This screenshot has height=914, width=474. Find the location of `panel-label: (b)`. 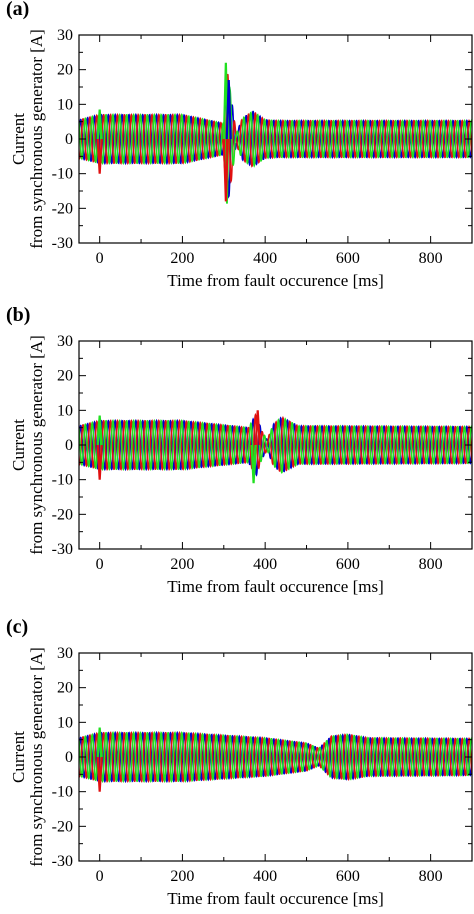

panel-label: (b) is located at coordinates (18, 315).